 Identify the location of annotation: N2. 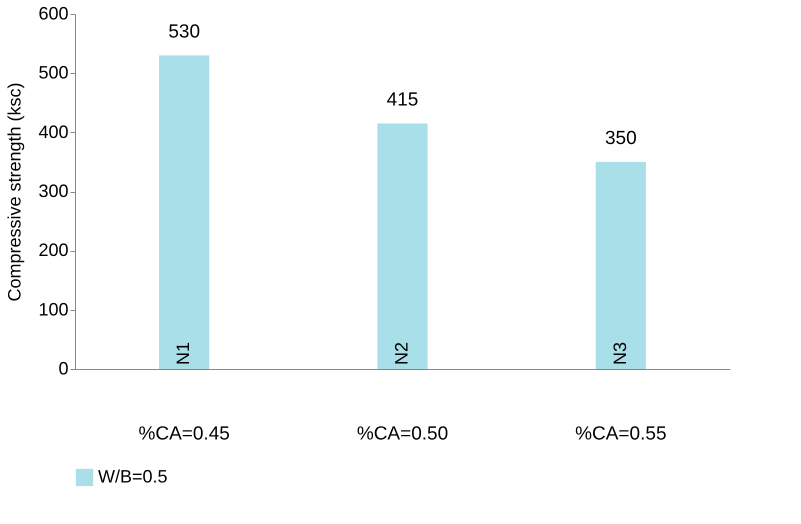
(402, 353).